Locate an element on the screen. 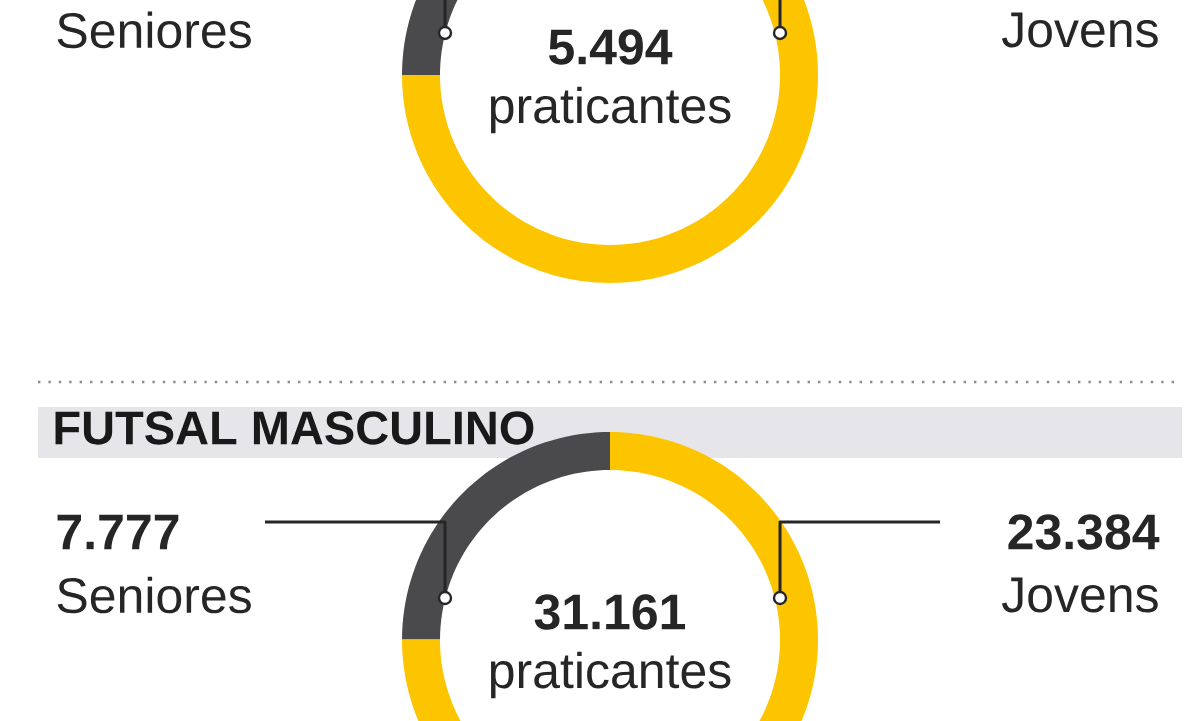 The width and height of the screenshot is (1200, 721). data-label: 7.777 is located at coordinates (118, 532).